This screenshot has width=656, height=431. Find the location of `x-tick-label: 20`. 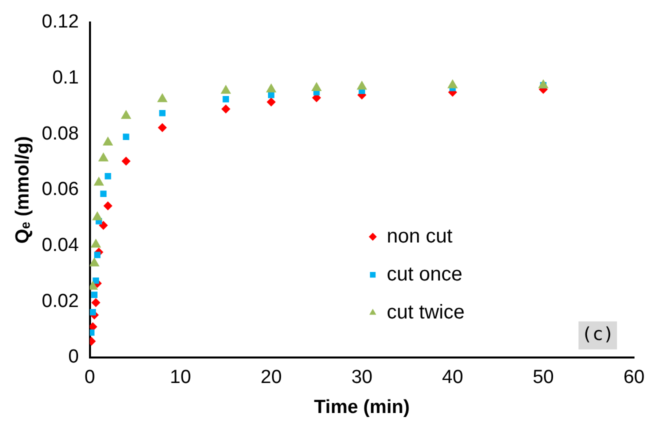

x-tick-label: 20 is located at coordinates (271, 377).